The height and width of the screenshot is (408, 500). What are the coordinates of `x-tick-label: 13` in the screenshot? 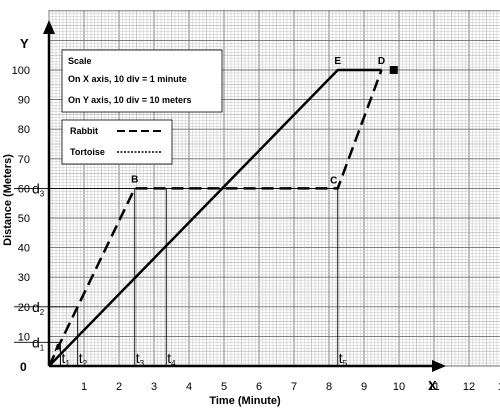 It's located at (499, 387).